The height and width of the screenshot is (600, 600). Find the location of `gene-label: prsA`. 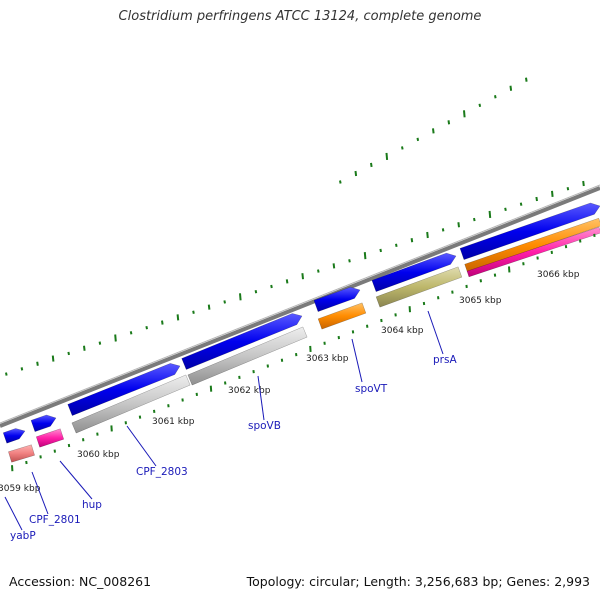

gene-label: prsA is located at coordinates (445, 360).